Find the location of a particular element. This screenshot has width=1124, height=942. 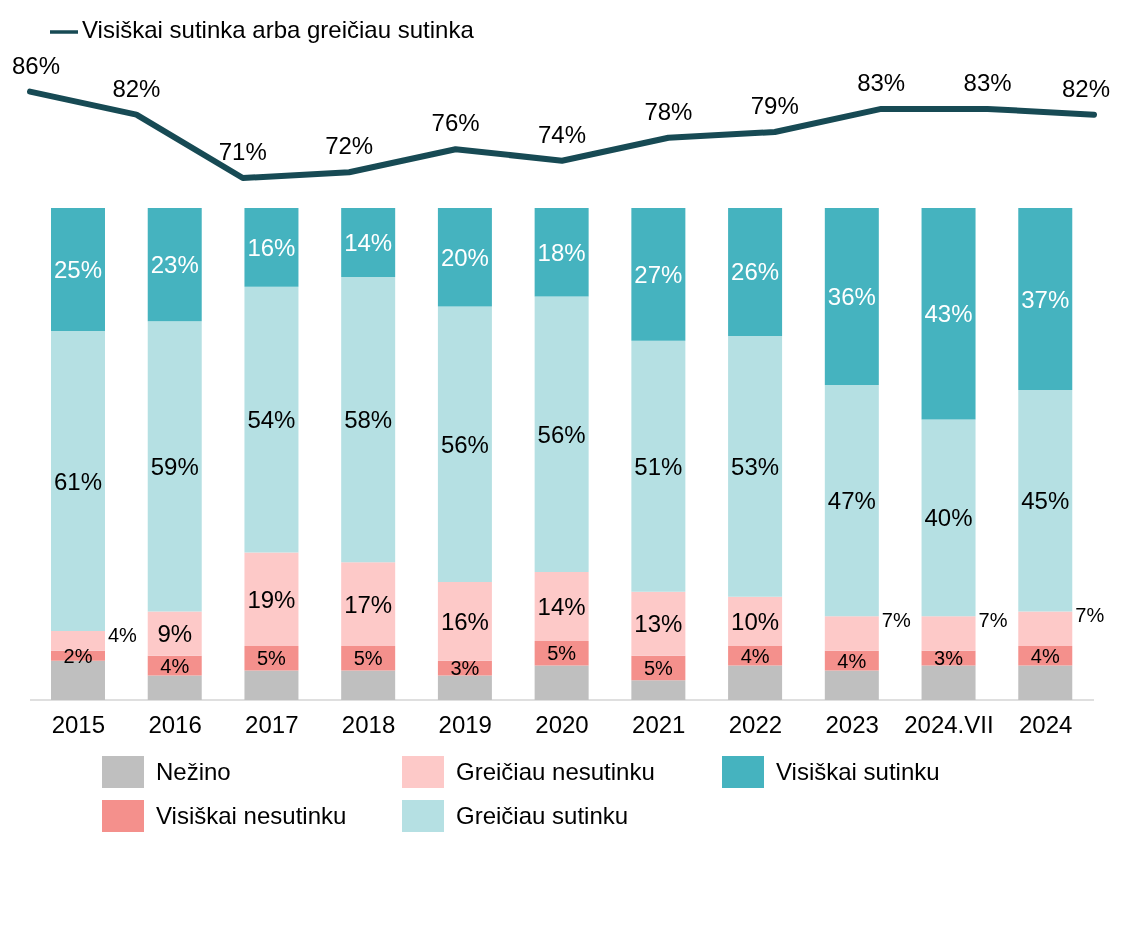

data-label: 27% is located at coordinates (658, 274).